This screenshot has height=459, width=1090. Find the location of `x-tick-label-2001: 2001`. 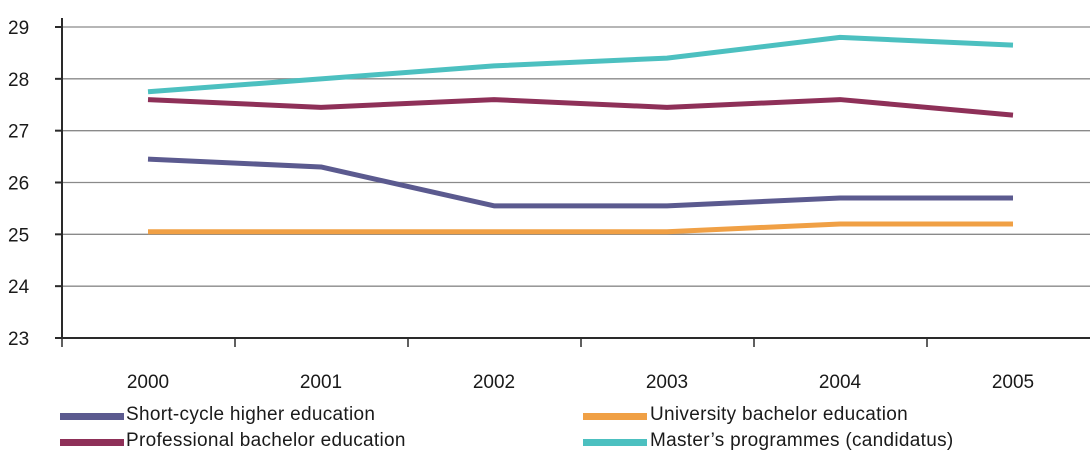

x-tick-label-2001: 2001 is located at coordinates (321, 382).